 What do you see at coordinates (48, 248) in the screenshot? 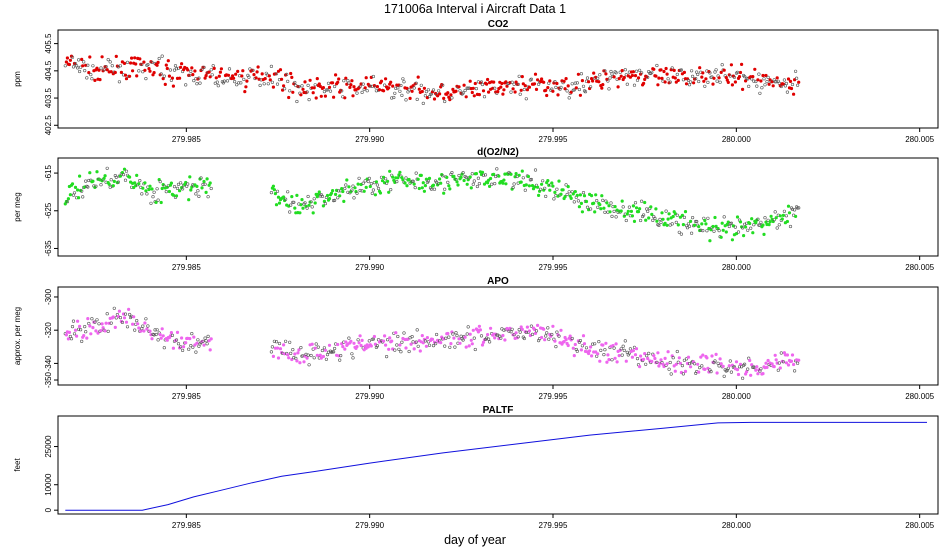
I see `y-tick-label: -635` at bounding box center [48, 248].